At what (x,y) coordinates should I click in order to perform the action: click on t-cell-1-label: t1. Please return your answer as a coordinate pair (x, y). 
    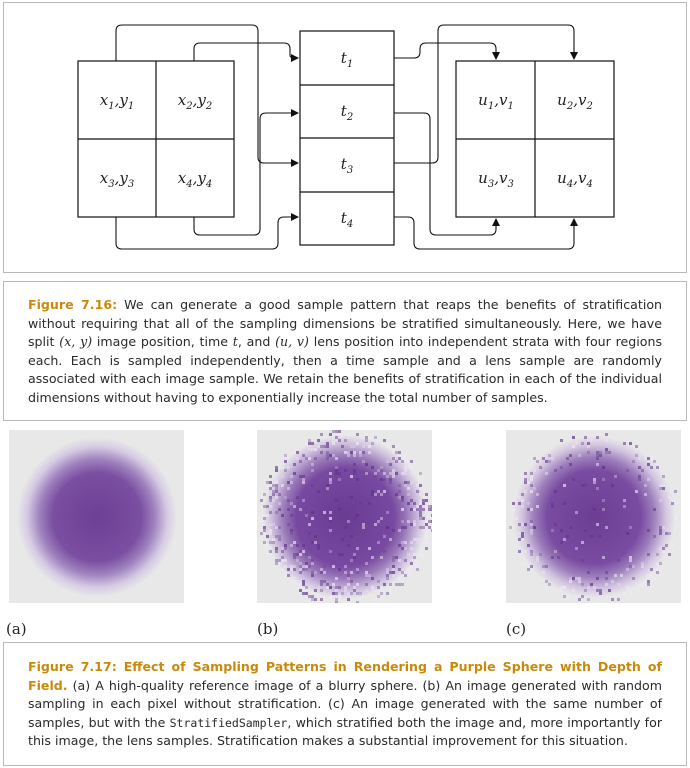
    Looking at the image, I should click on (347, 59).